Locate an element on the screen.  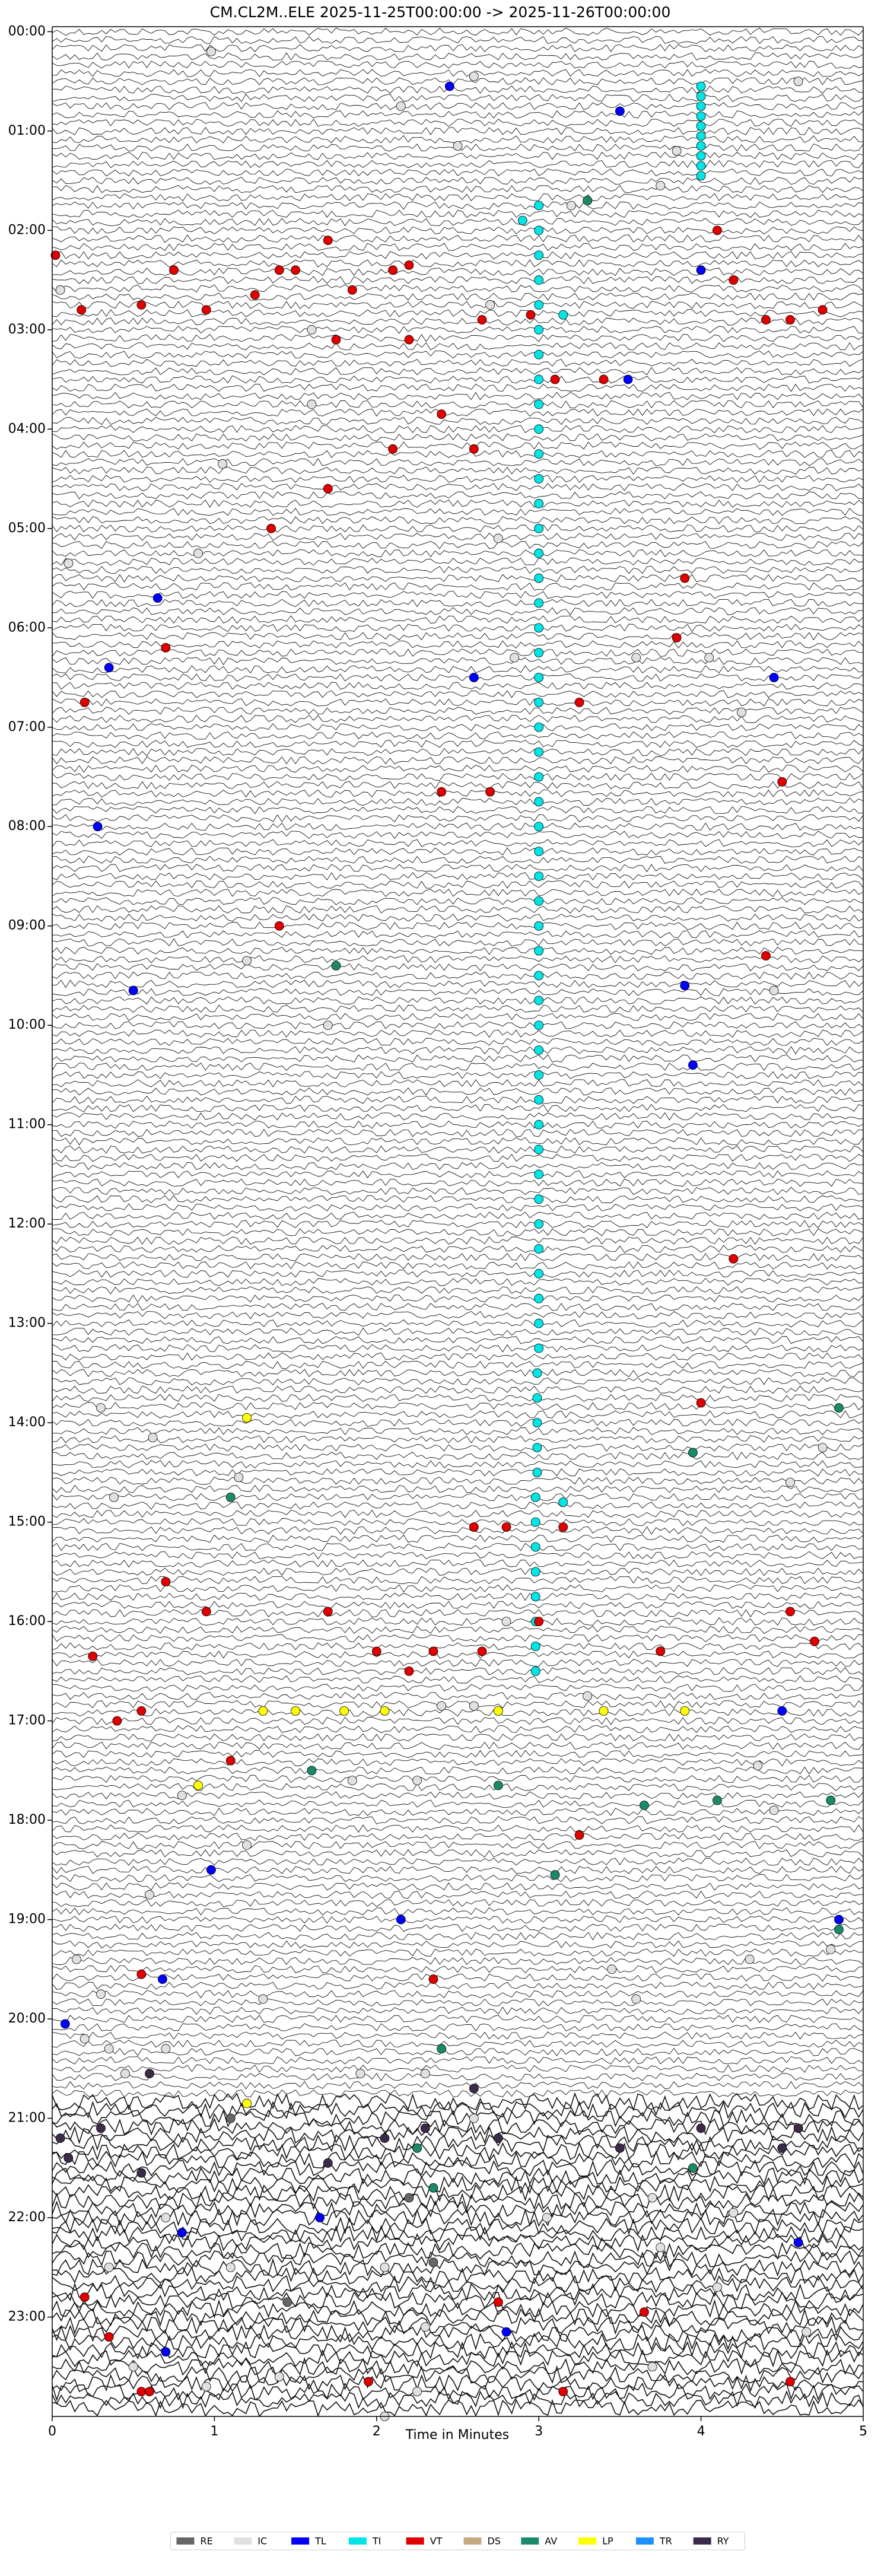
legend-label: TI is located at coordinates (377, 2541).